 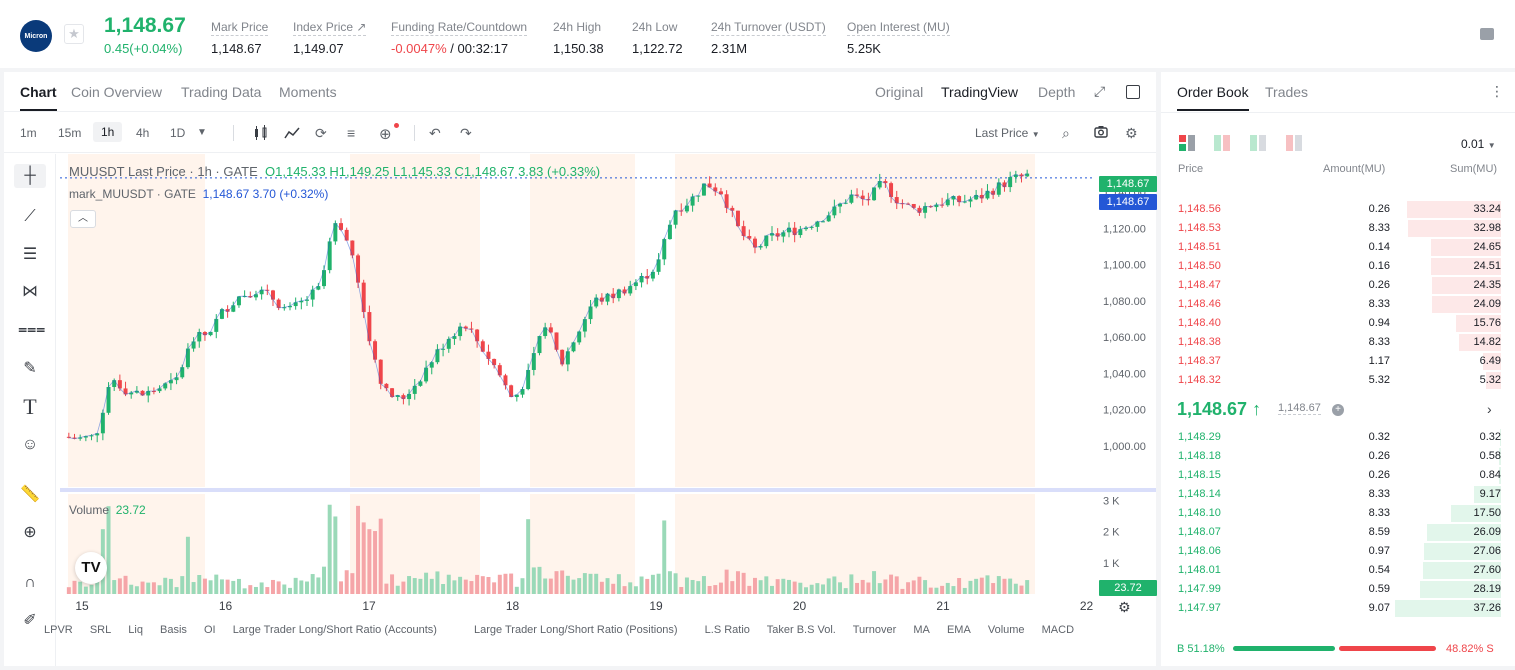 What do you see at coordinates (958, 630) in the screenshot?
I see `indicator-ema: EMA` at bounding box center [958, 630].